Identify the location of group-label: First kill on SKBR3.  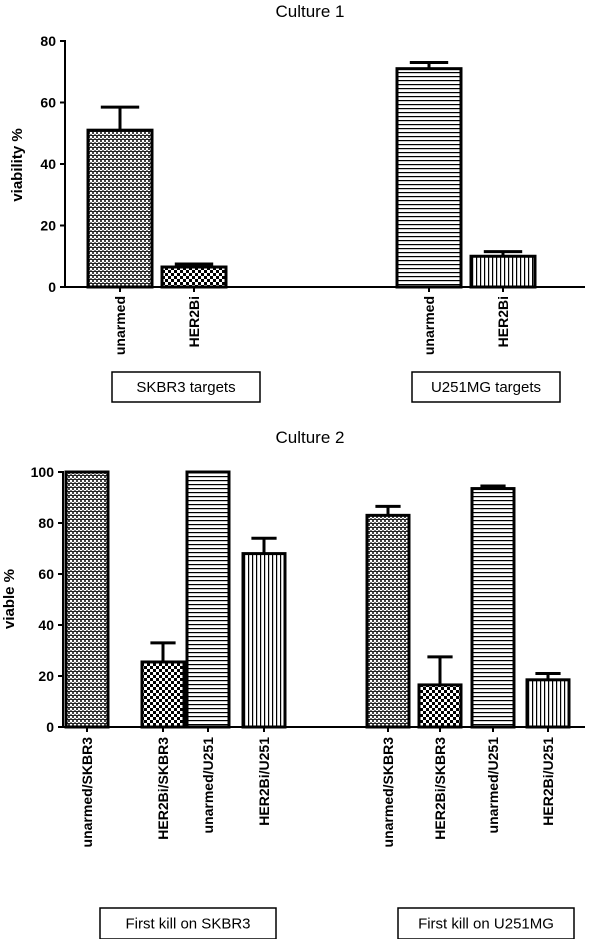
(187, 924).